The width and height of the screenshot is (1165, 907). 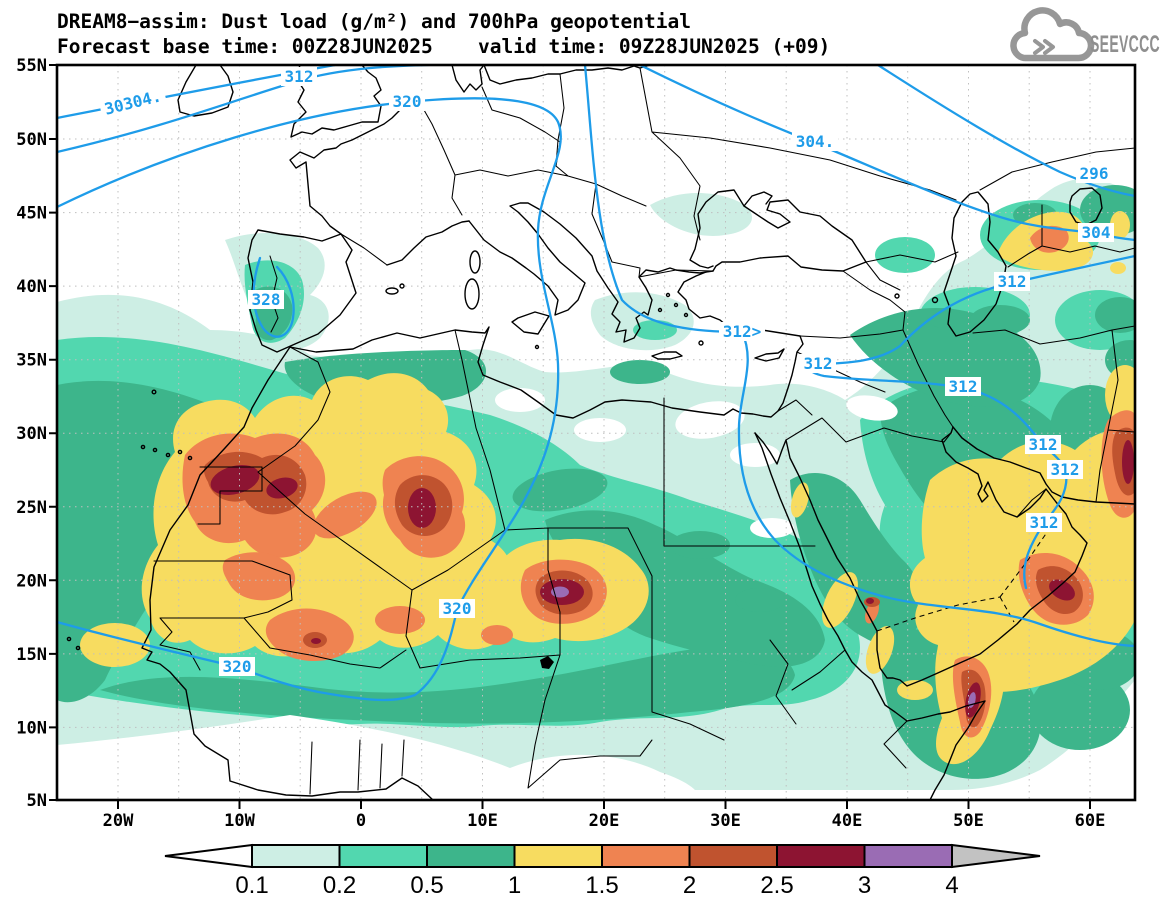 I want to click on lat-label: 15N, so click(x=31, y=655).